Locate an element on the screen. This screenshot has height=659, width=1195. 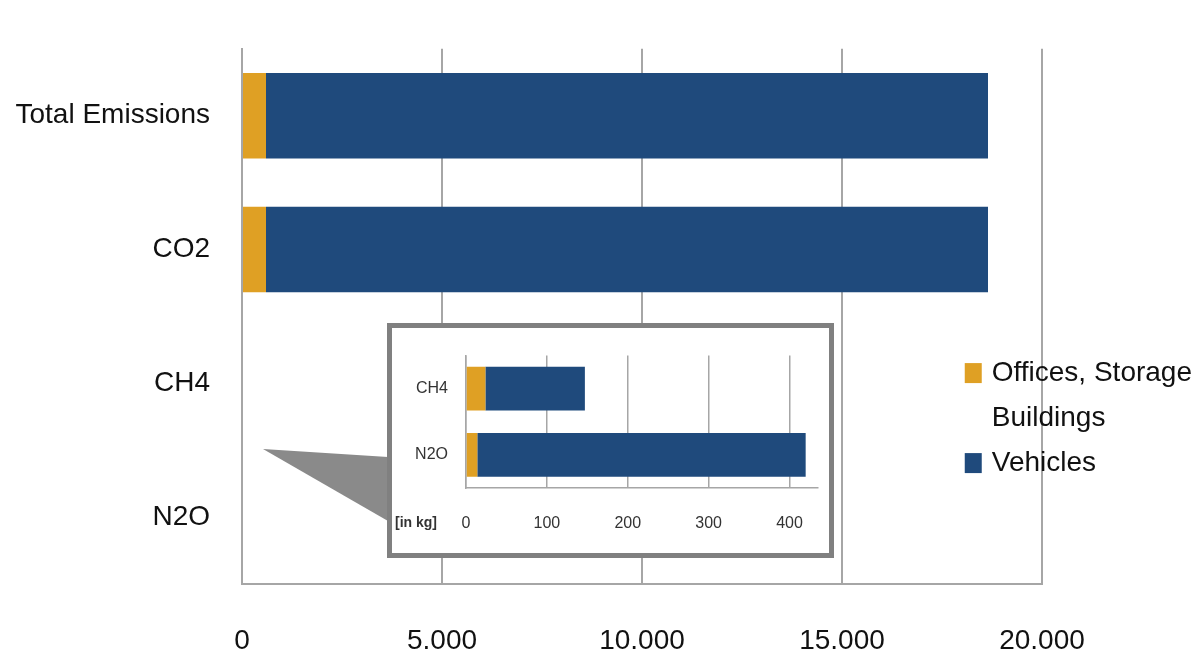
x-tick-label: 20.000 is located at coordinates (1042, 639).